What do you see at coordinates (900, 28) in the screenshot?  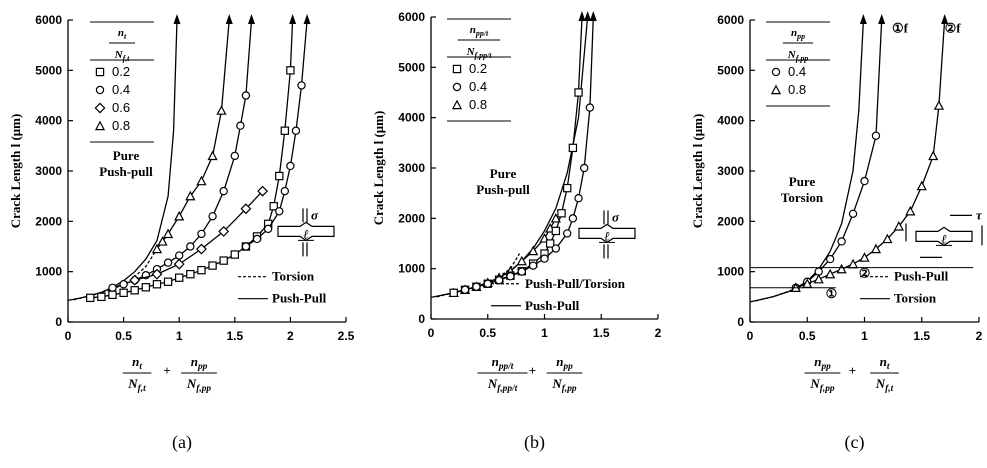 I see `panel-c-curve-label-1: ①f` at bounding box center [900, 28].